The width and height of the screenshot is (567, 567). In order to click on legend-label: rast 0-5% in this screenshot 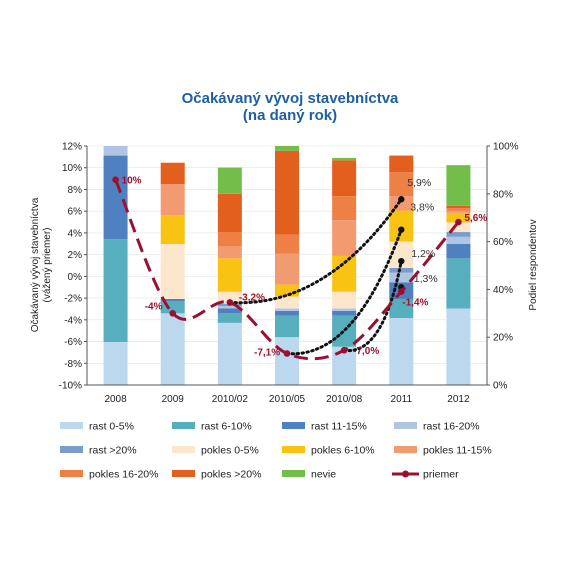, I will do `click(111, 427)`.